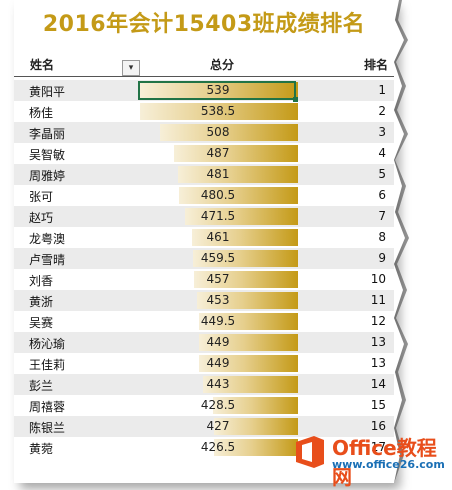 The image size is (452, 490). Describe the element at coordinates (41, 281) in the screenshot. I see `student-name: 刘香` at that location.